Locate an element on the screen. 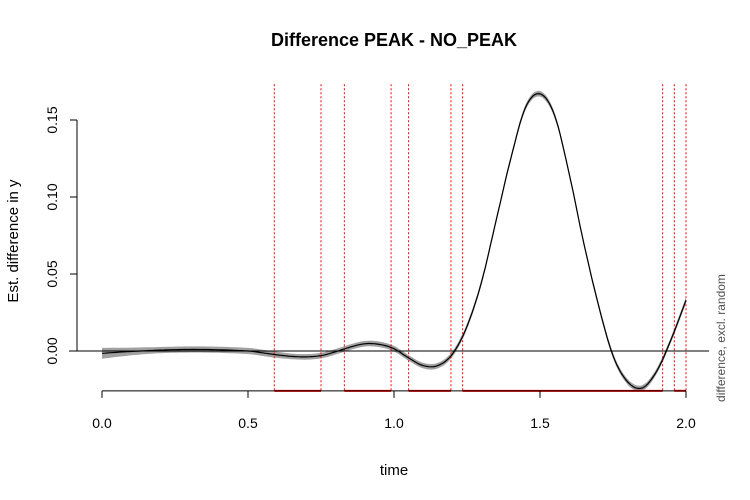 The width and height of the screenshot is (750, 500). chart-title: Difference PEAK - NO_PEAK is located at coordinates (394, 40).